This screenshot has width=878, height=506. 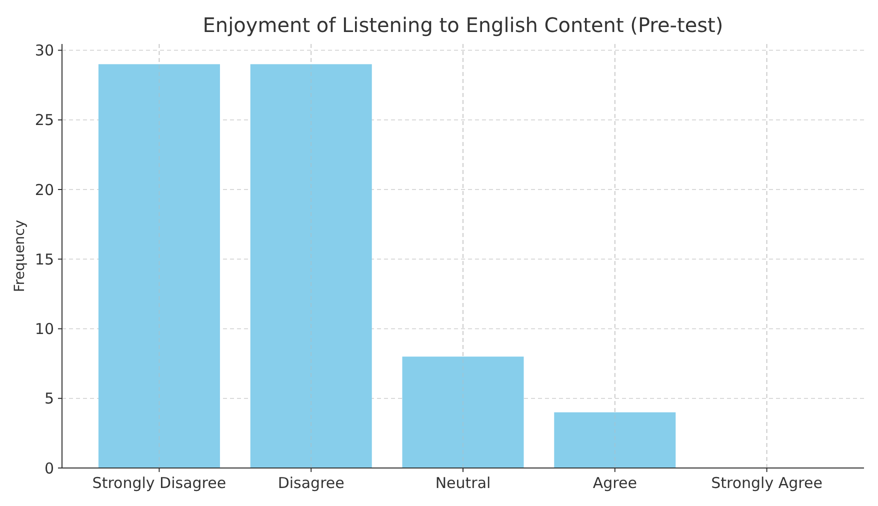 I want to click on y-tick-label: 15, so click(x=44, y=259).